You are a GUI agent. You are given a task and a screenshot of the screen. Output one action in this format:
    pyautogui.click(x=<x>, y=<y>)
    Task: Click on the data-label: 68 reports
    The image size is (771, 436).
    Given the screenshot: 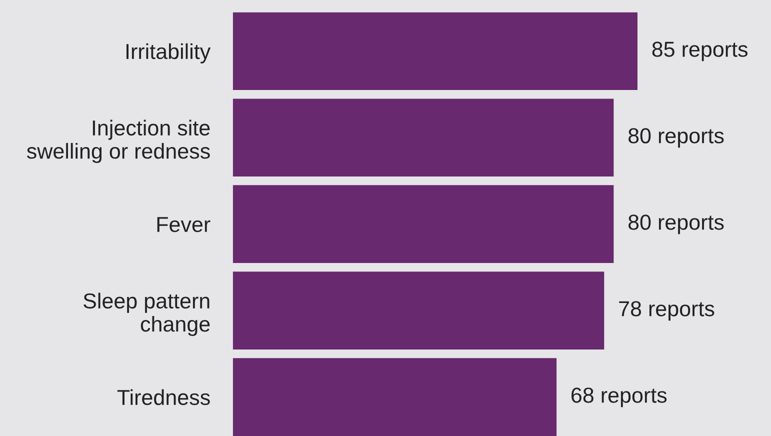 What is the action you would take?
    pyautogui.click(x=619, y=398)
    